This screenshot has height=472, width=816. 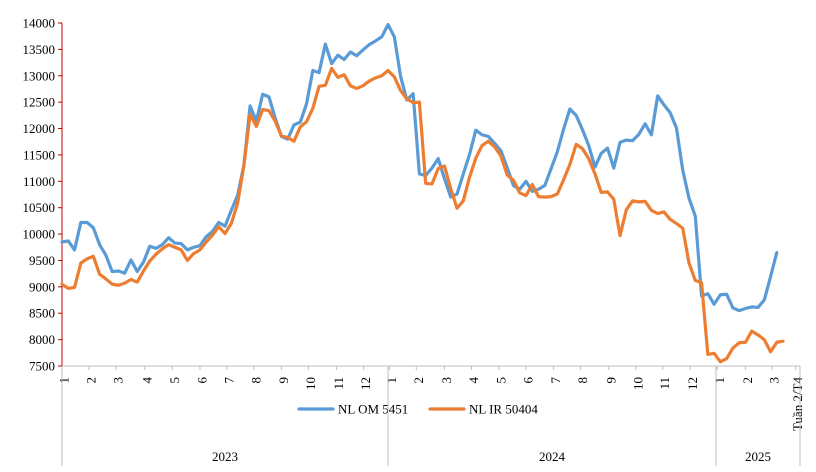 I want to click on y-tick-label: 9000, so click(x=42, y=286).